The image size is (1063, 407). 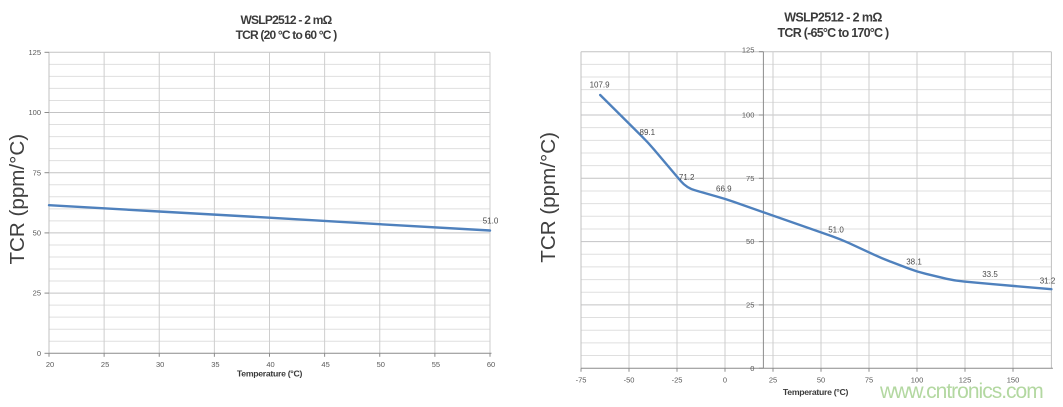 What do you see at coordinates (160, 364) in the screenshot?
I see `svg-text: 30` at bounding box center [160, 364].